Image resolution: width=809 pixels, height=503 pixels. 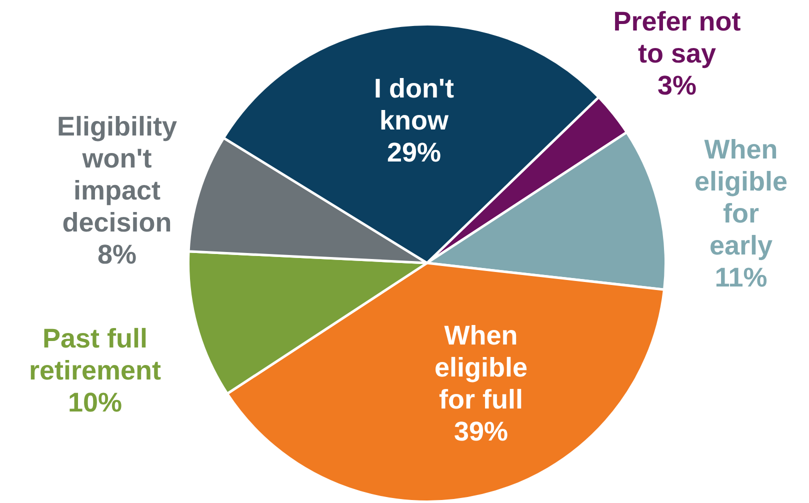 I want to click on slice-label: Prefer not to say, so click(x=677, y=37).